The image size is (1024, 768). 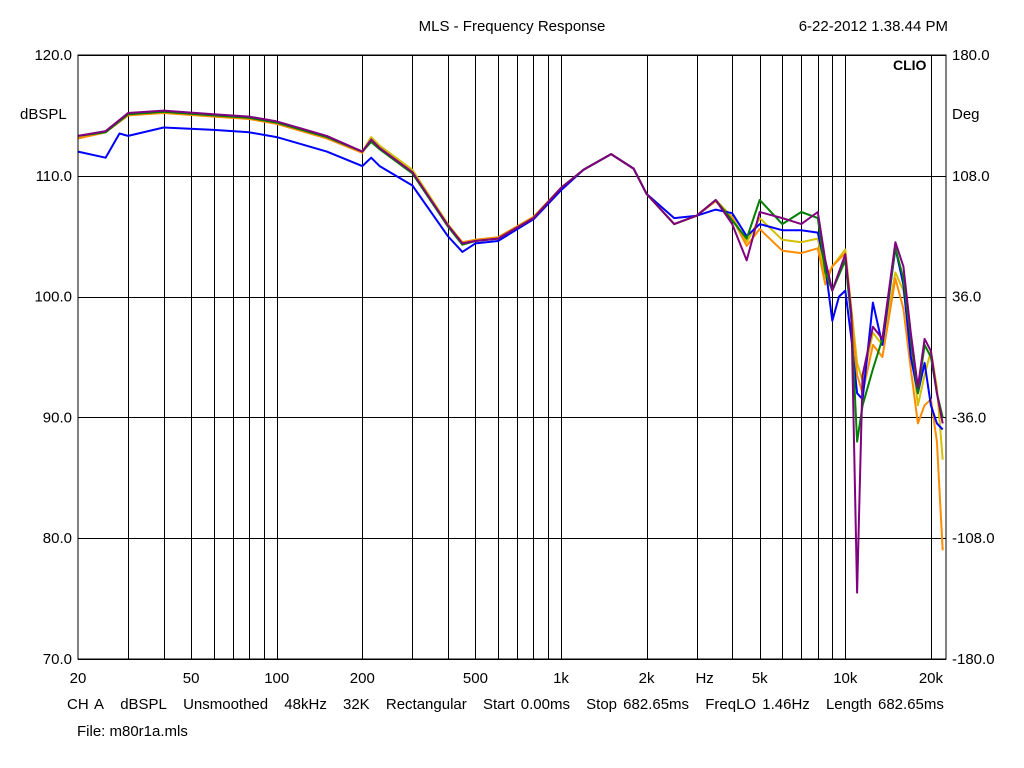 I want to click on x-tick-label: 20k, so click(x=931, y=678).